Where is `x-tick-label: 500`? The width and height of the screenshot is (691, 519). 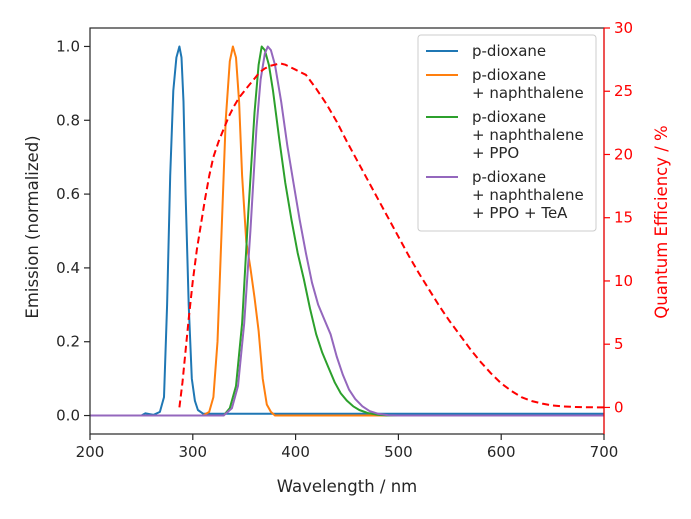
x-tick-label: 500 is located at coordinates (398, 452).